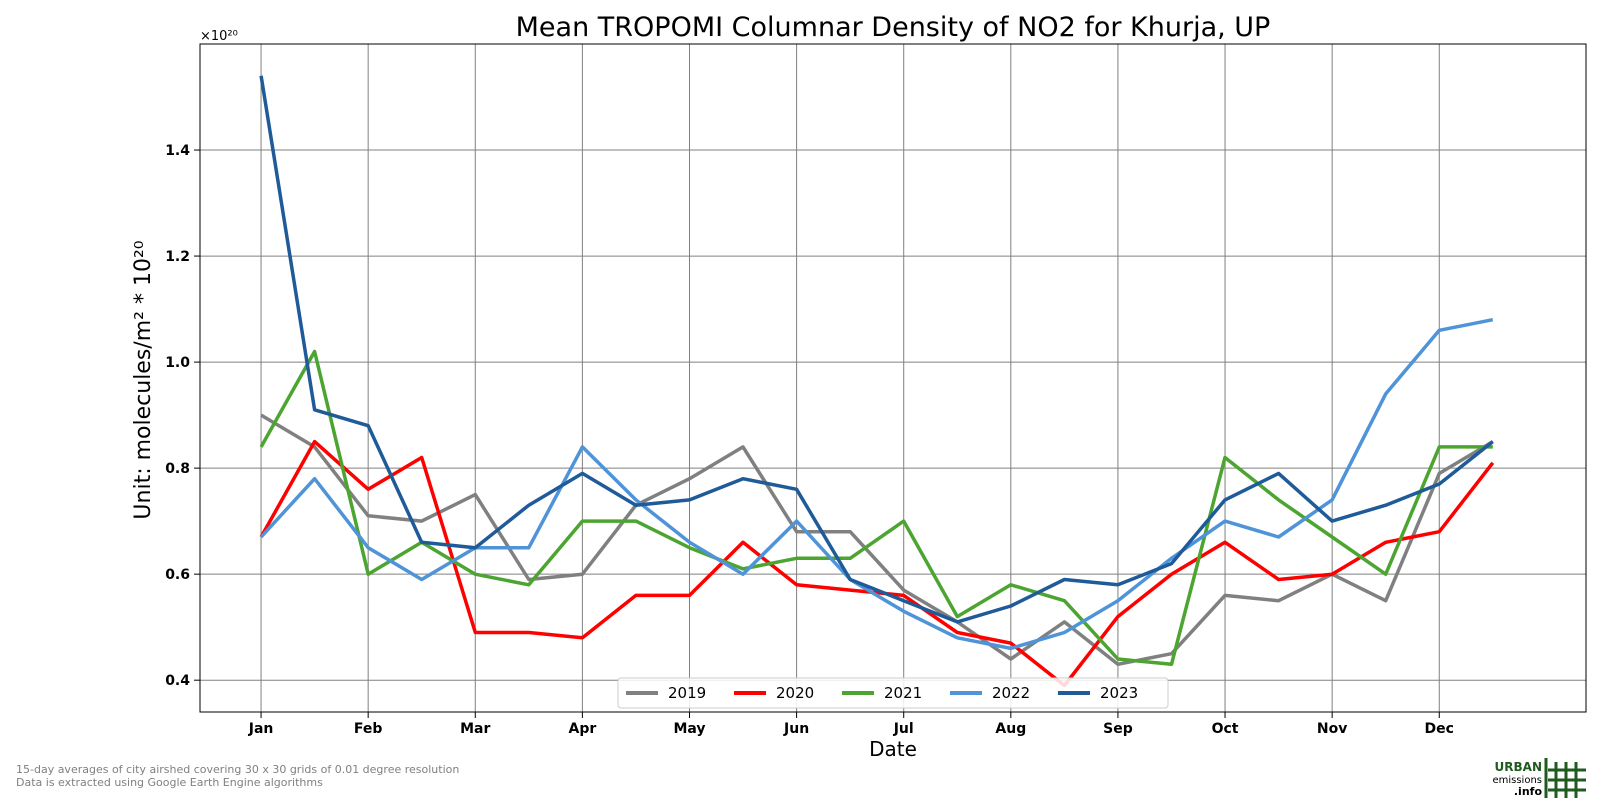 The height and width of the screenshot is (800, 1600). I want to click on logo-grid-icon, so click(1565, 778).